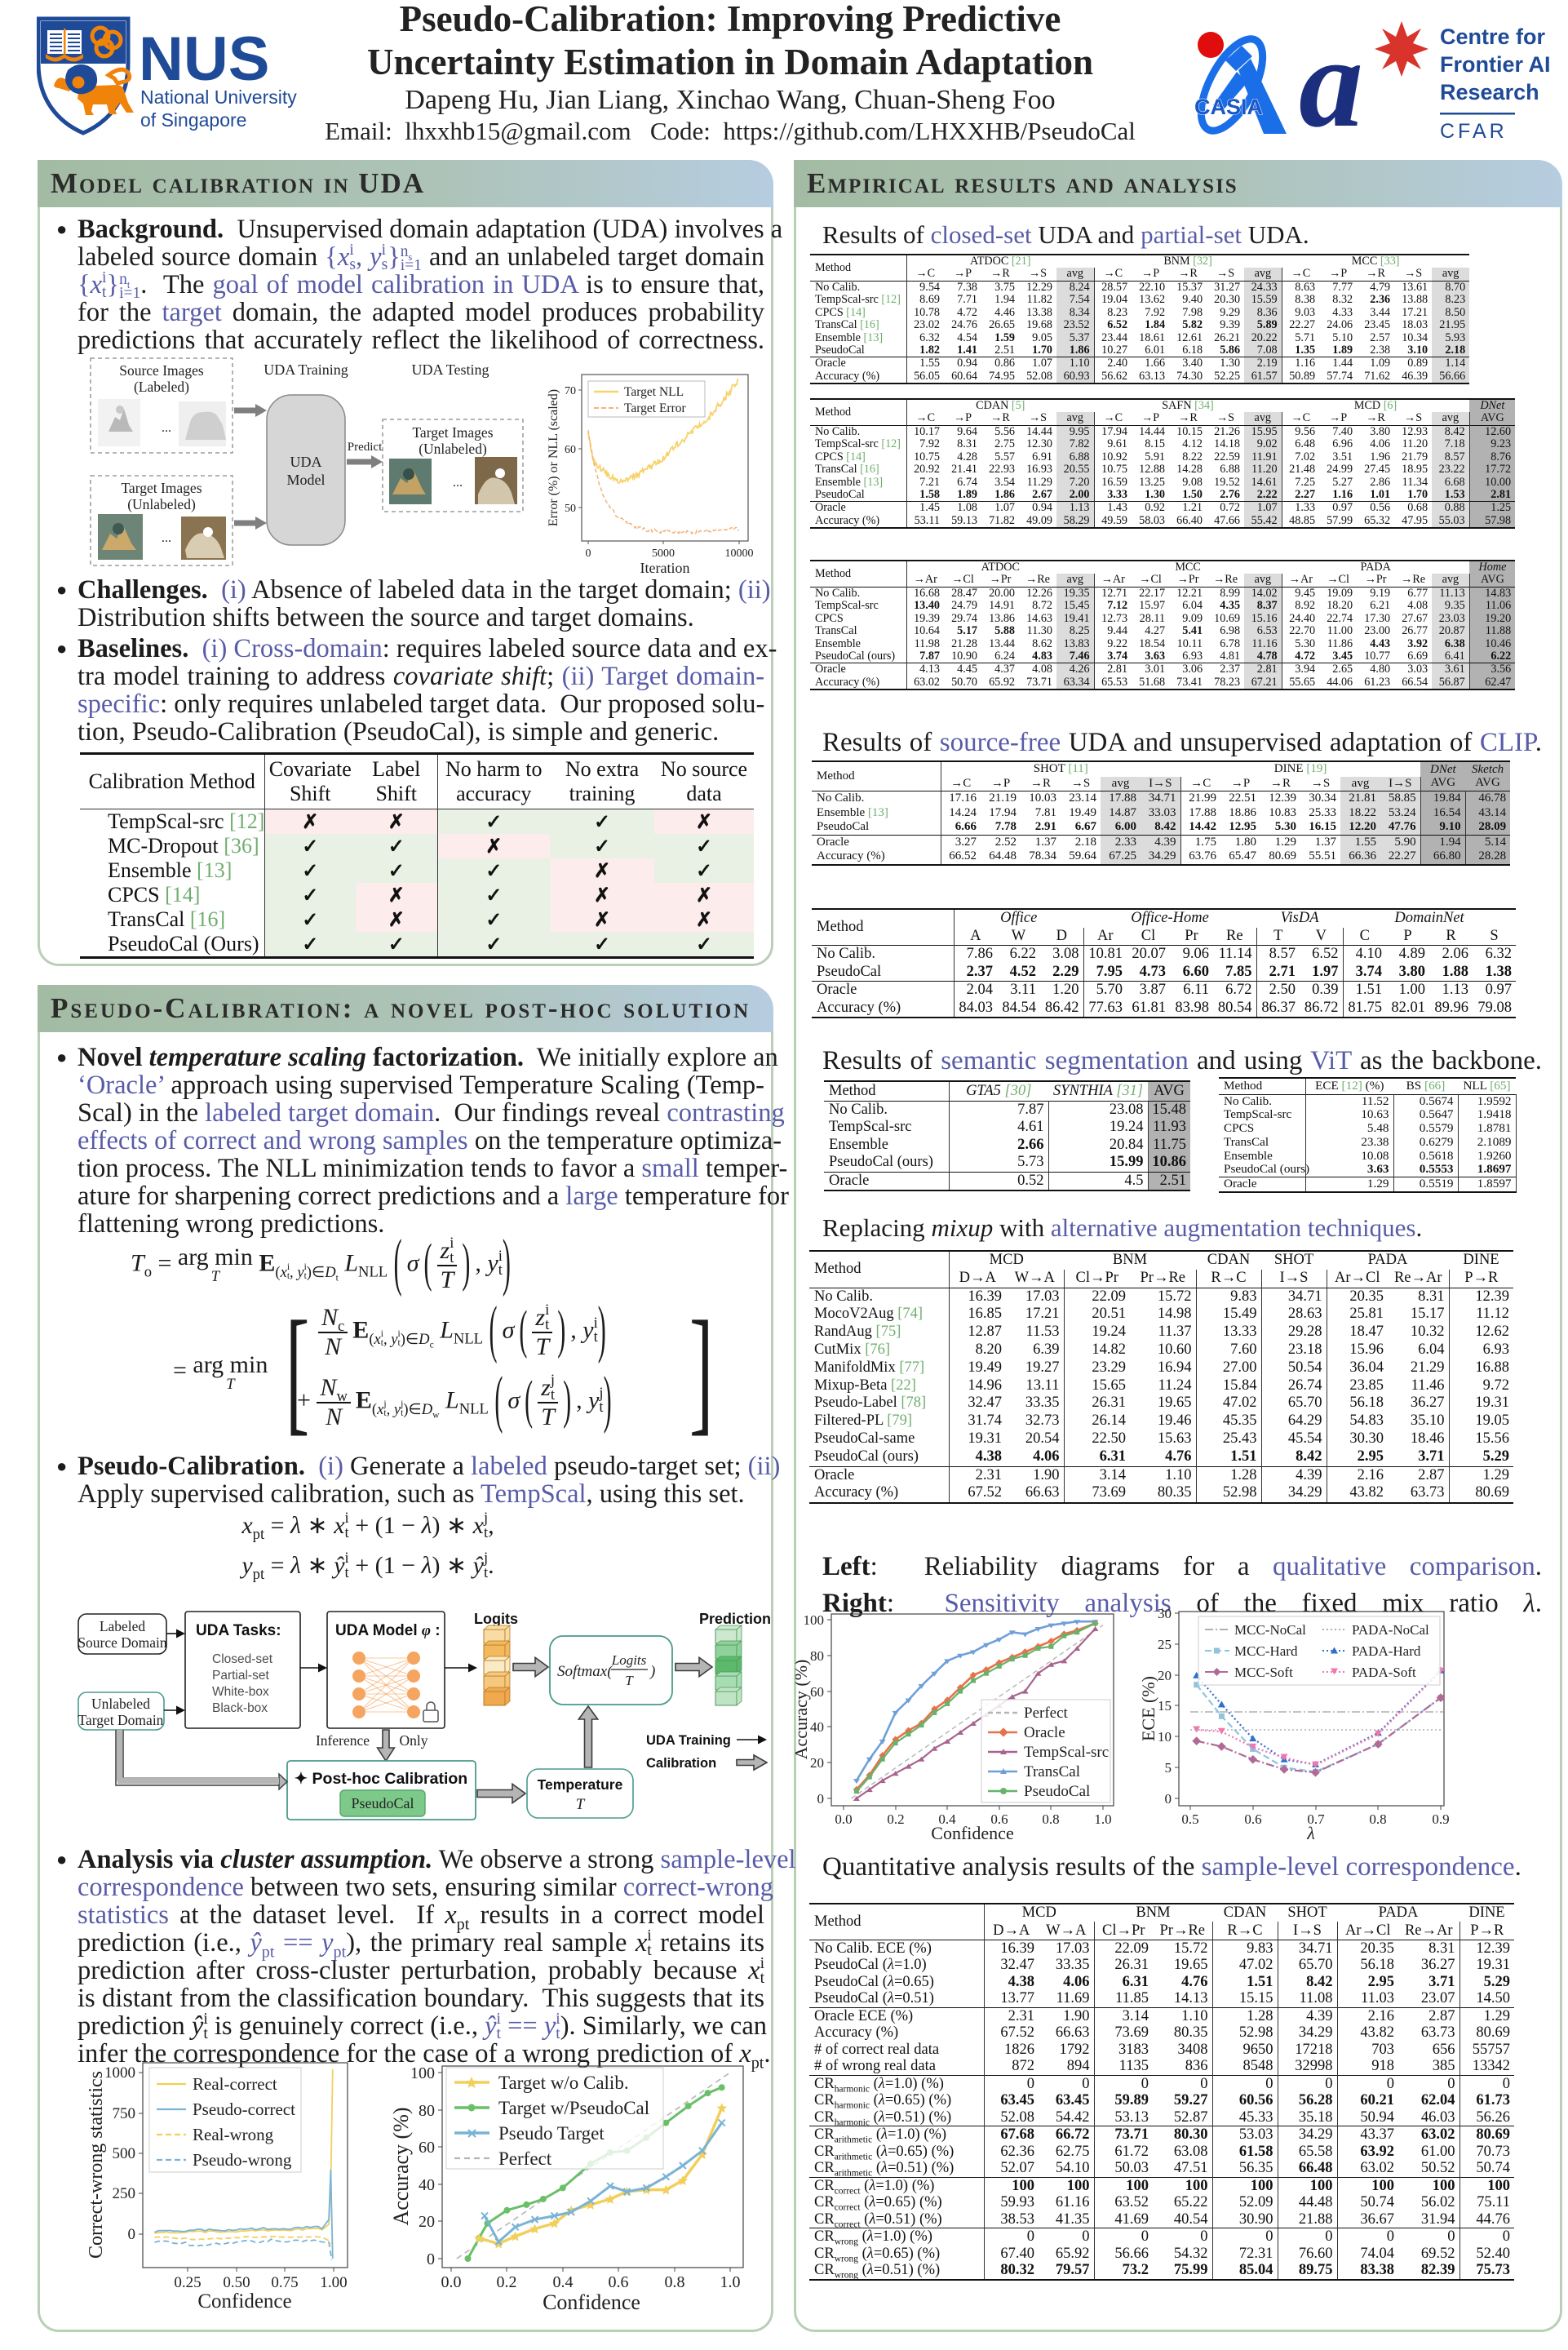 The image size is (1568, 2350). What do you see at coordinates (239, 1630) in the screenshot?
I see `svg-text: UDA Tasks:` at bounding box center [239, 1630].